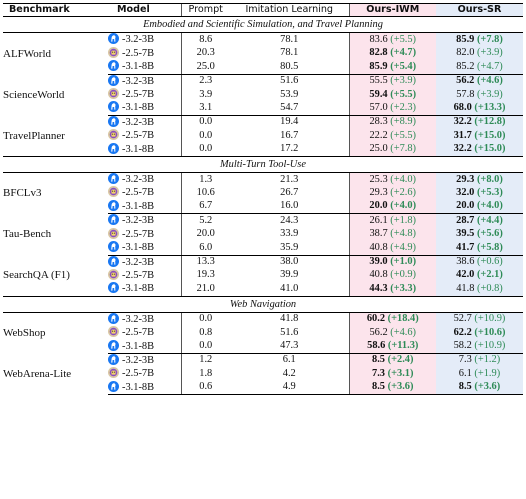 The height and width of the screenshot is (499, 526). I want to click on ours-sr-score-content: 82.0 (+3.9), so click(479, 52).